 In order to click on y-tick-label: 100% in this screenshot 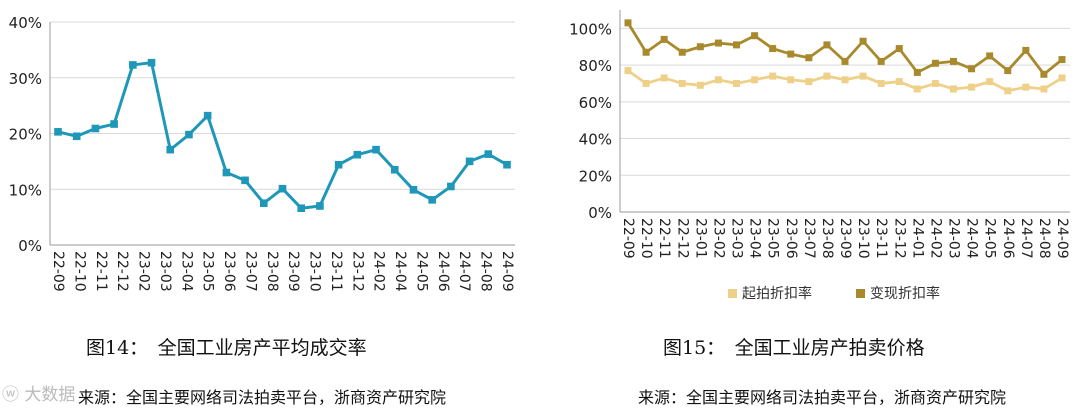, I will do `click(590, 29)`.